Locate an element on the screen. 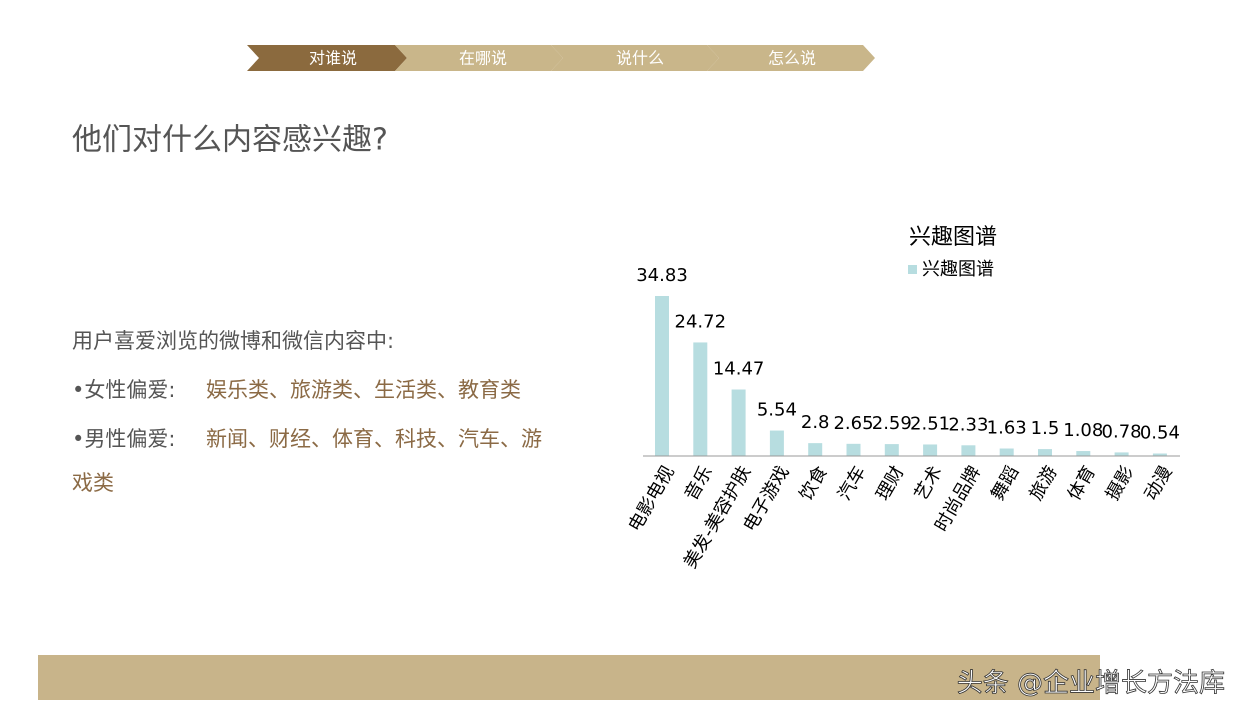  male-items: 戏类 is located at coordinates (93, 483).